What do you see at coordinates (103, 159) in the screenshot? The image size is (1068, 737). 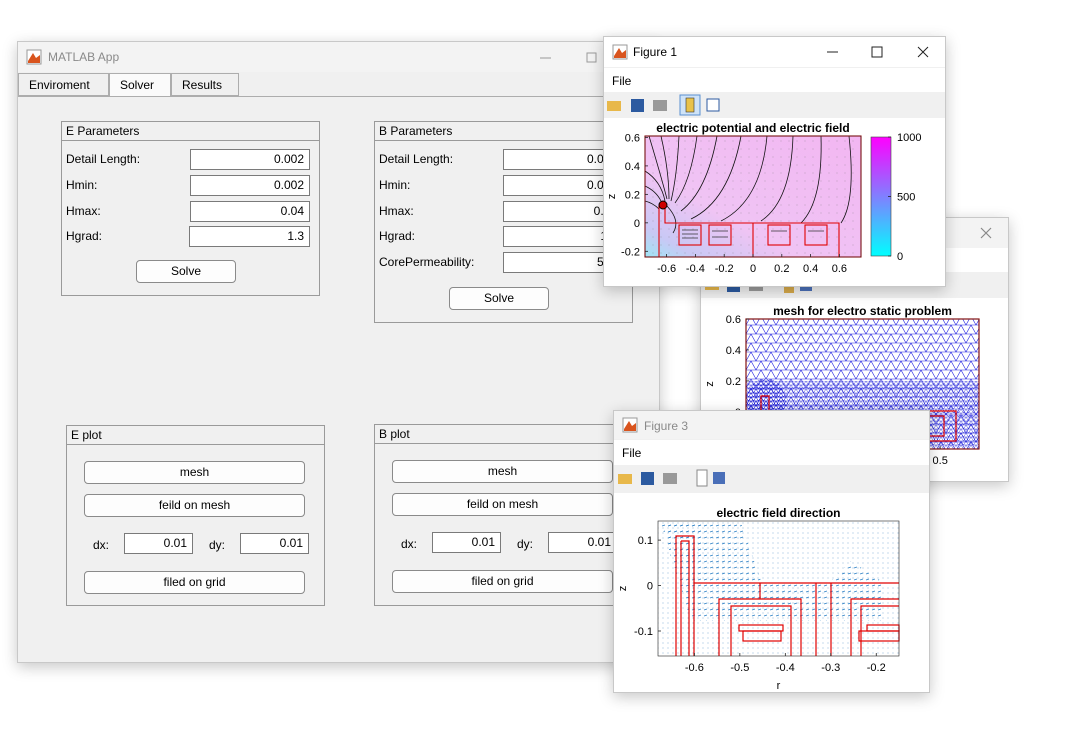 I see `field-label: Detail Length:` at bounding box center [103, 159].